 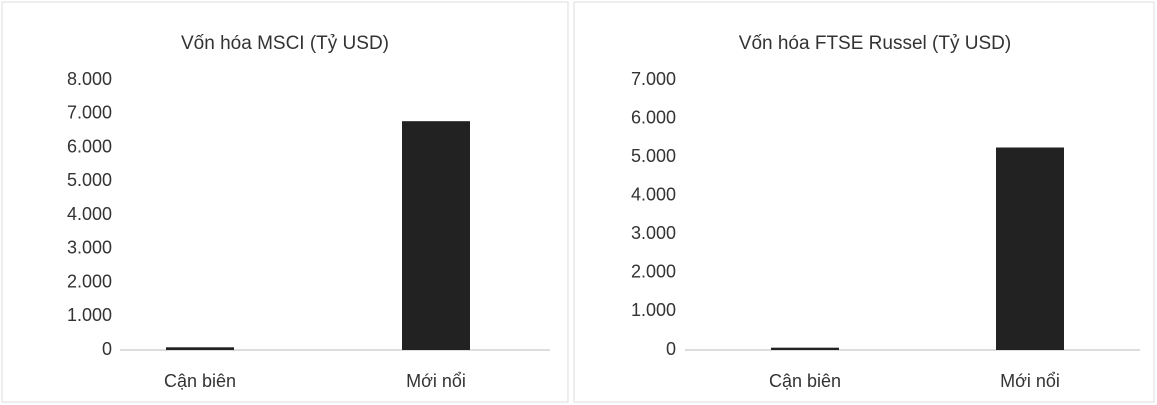 I want to click on chart-title: Vốn hóa FTSE Russel (Tỷ USD), so click(x=875, y=43).